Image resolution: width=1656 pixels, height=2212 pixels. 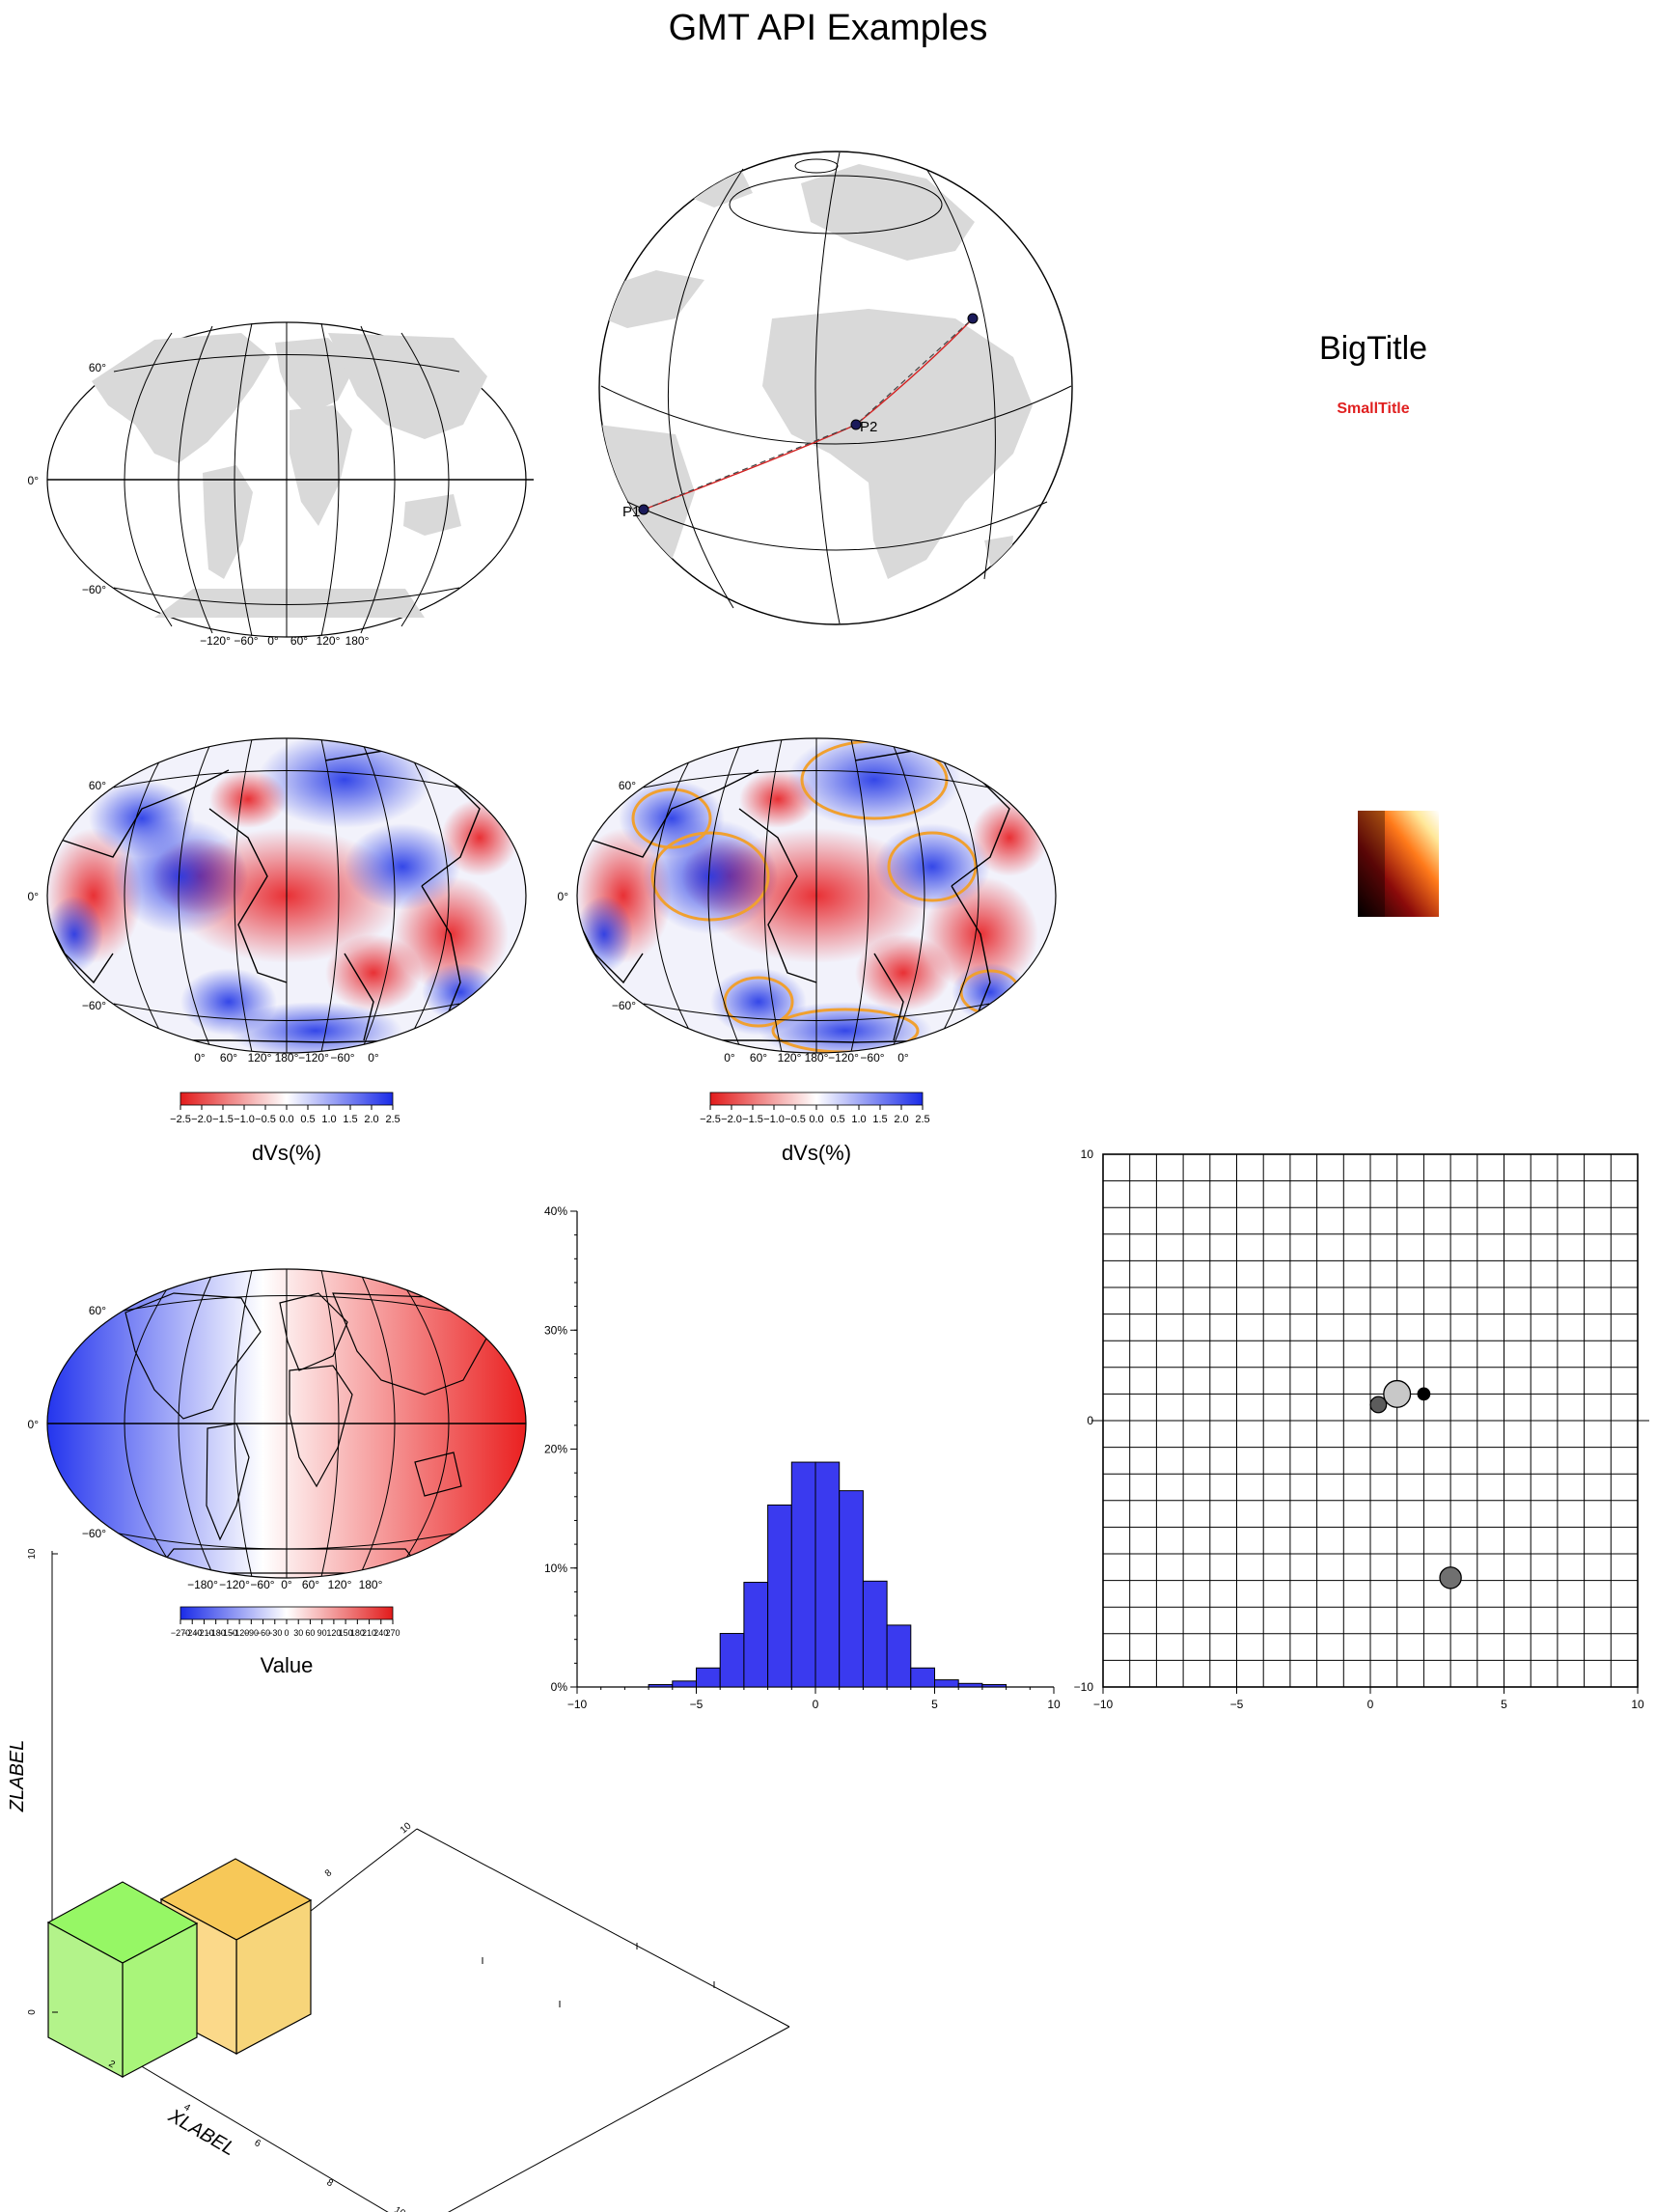 I want to click on lon-label: 60°, so click(x=758, y=1058).